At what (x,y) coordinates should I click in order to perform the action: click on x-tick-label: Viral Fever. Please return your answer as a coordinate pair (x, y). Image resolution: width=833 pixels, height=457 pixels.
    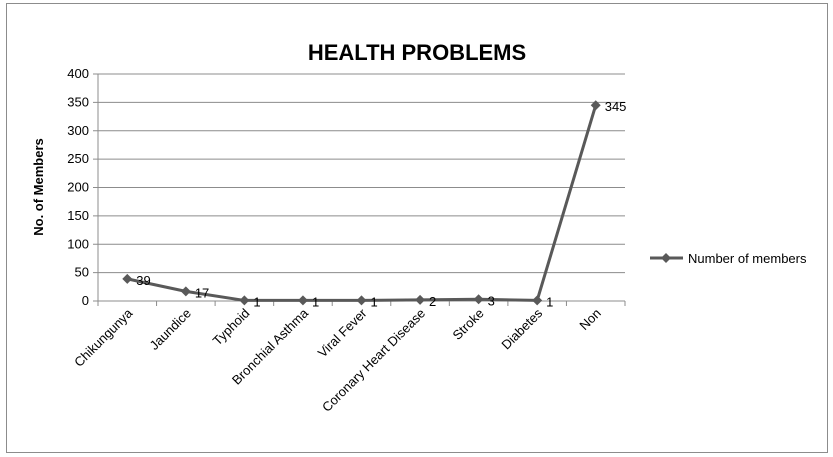
    Looking at the image, I should click on (342, 332).